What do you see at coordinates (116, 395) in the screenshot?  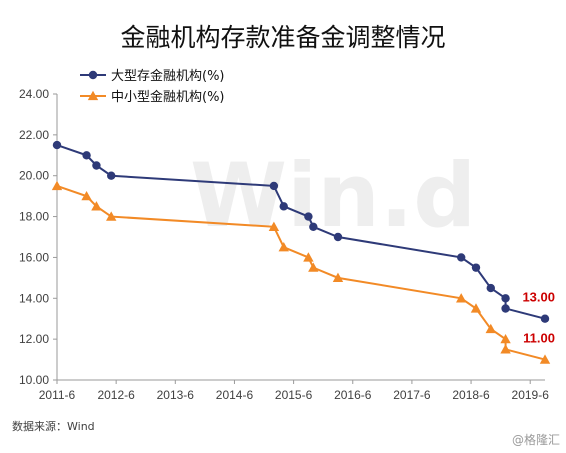 I see `x-tick-label: 2012-6` at bounding box center [116, 395].